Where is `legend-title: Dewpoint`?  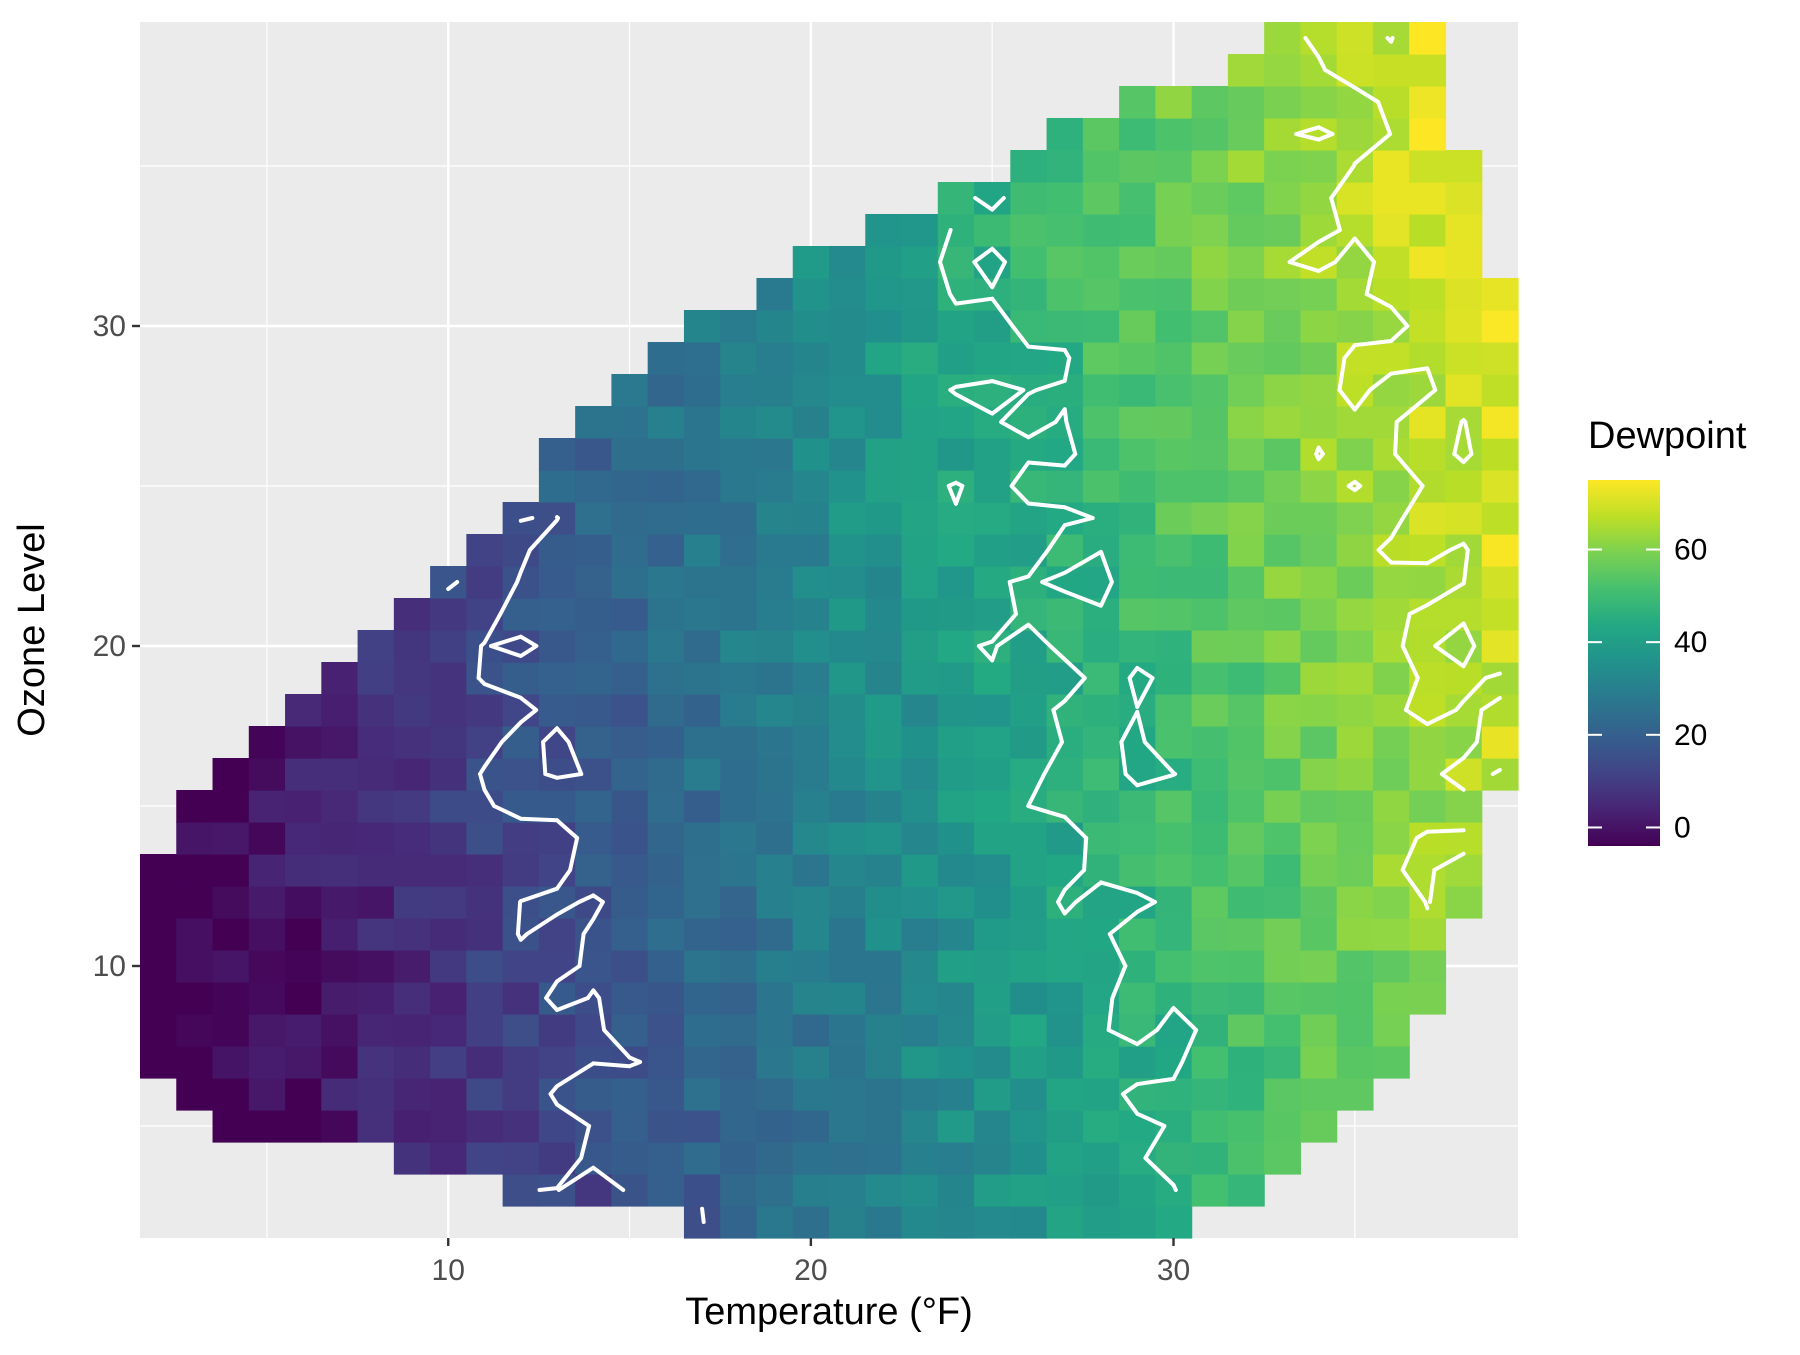 legend-title: Dewpoint is located at coordinates (1667, 436).